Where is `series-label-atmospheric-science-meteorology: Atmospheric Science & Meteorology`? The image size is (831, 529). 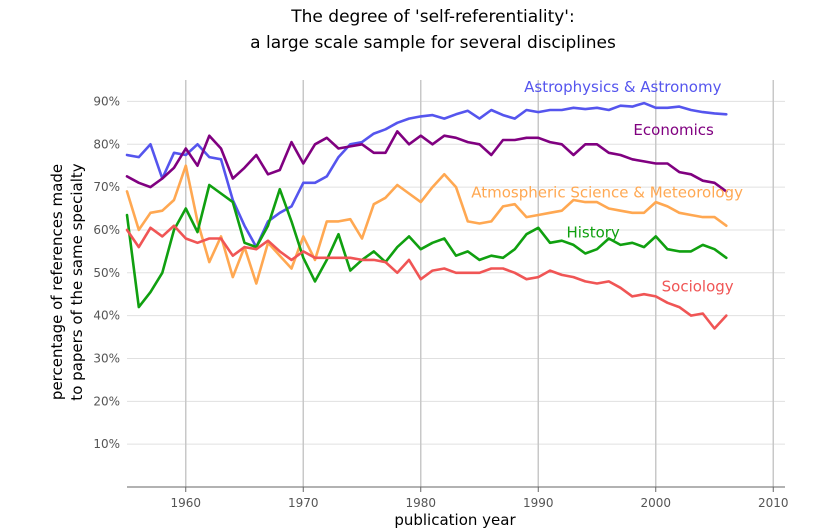 series-label-atmospheric-science-meteorology: Atmospheric Science & Meteorology is located at coordinates (607, 192).